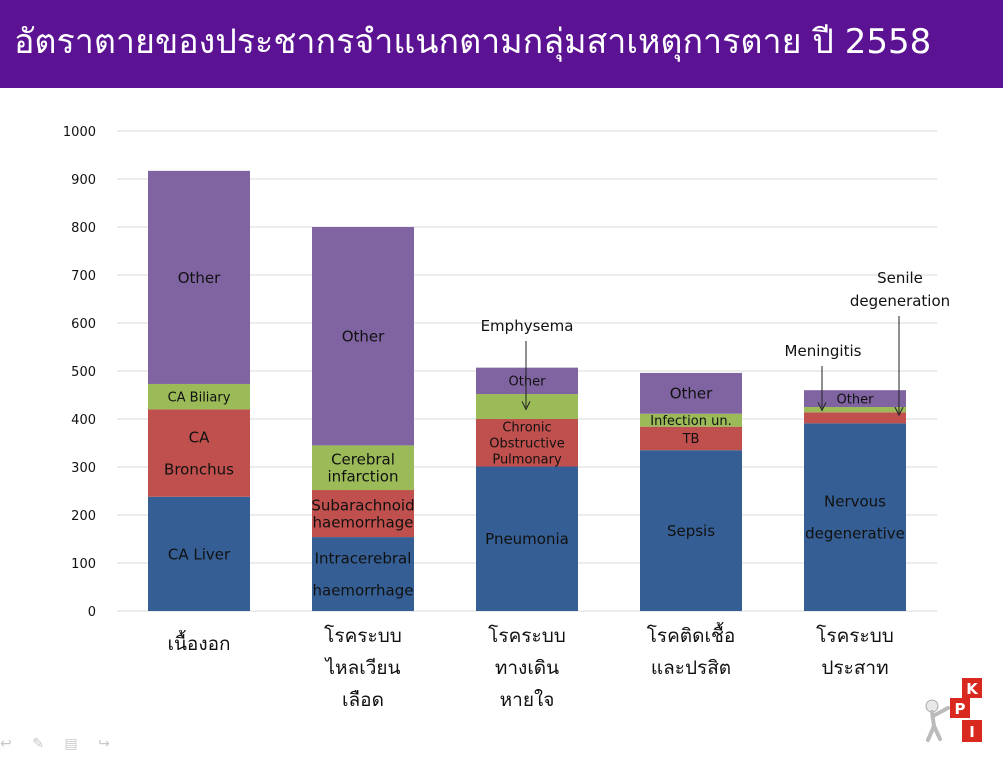 The image size is (1003, 757). I want to click on segment-label: Sepsis, so click(691, 531).